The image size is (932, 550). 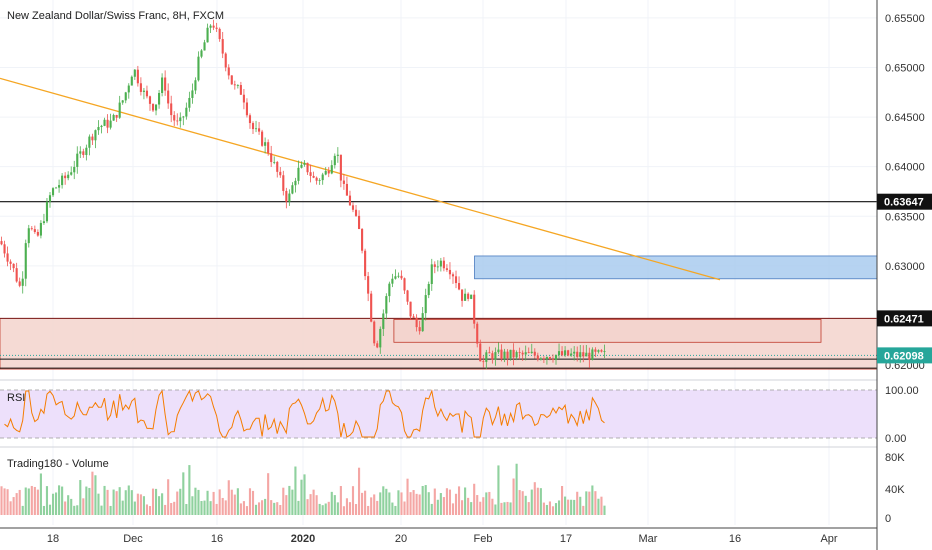 I want to click on rsi-tick-label: 100.00, so click(x=902, y=391).